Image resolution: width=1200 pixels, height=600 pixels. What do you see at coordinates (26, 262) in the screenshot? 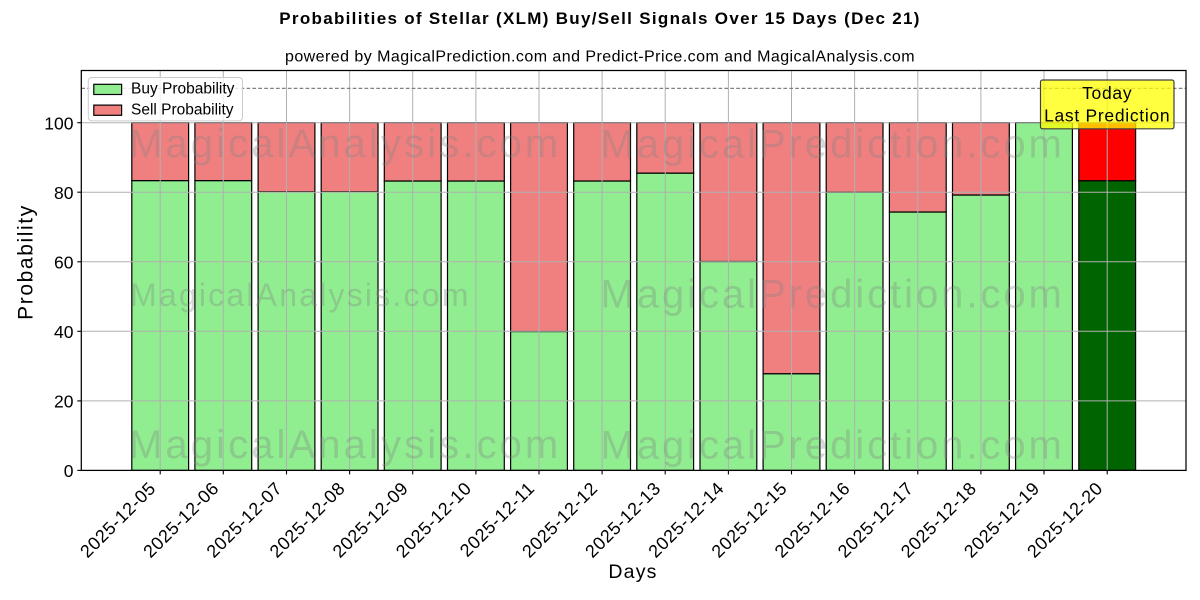
I see `svg-text: Probability` at bounding box center [26, 262].